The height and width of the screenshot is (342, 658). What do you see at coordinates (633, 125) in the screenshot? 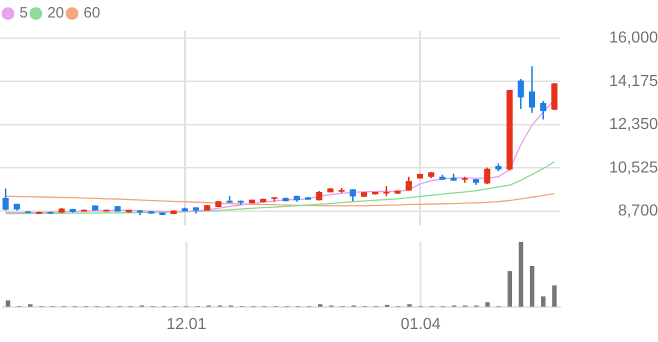
I see `y-tick-label: 12,350` at bounding box center [633, 125].